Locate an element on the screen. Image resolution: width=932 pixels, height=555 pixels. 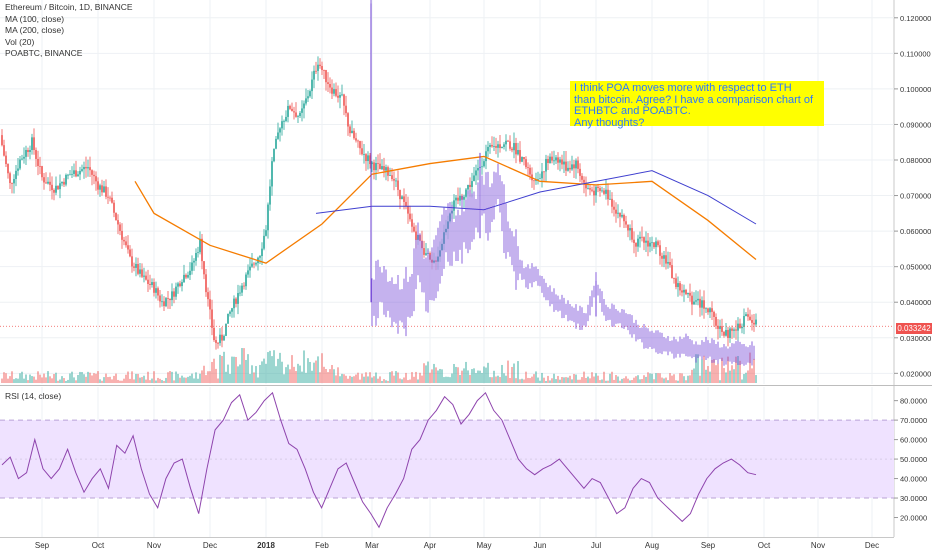
price-tick-label: 0.110000 is located at coordinates (915, 53).